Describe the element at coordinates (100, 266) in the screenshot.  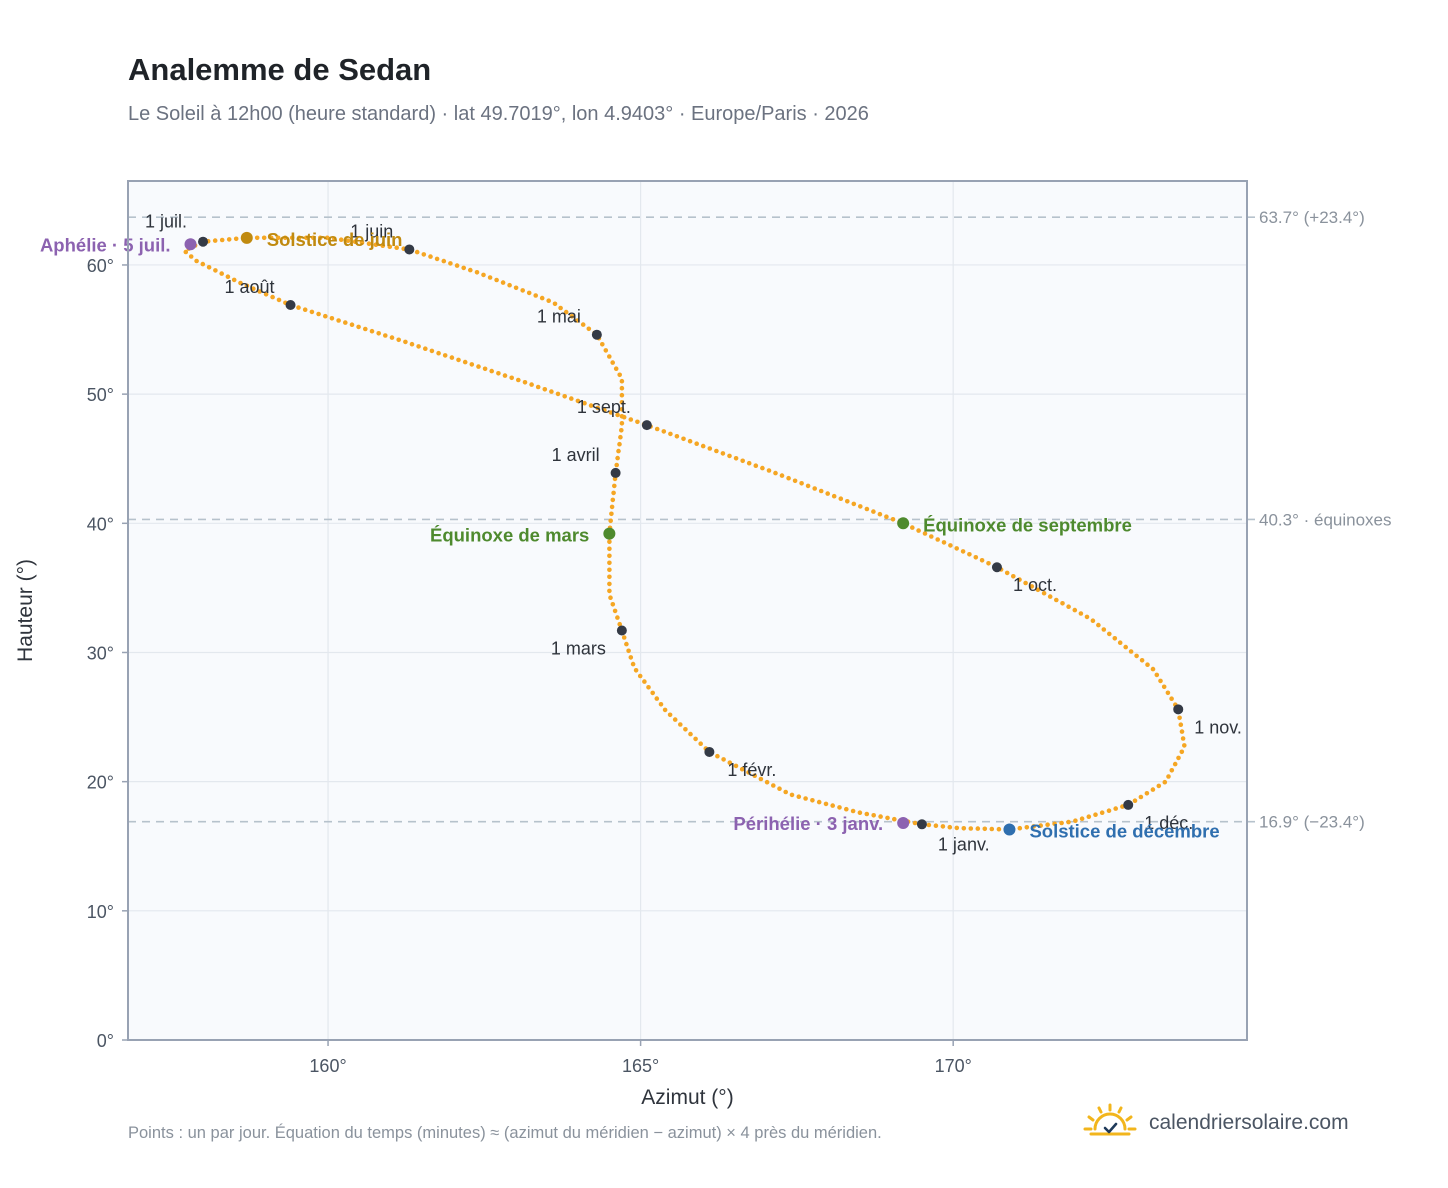
I see `y-tick-label: 60°` at that location.